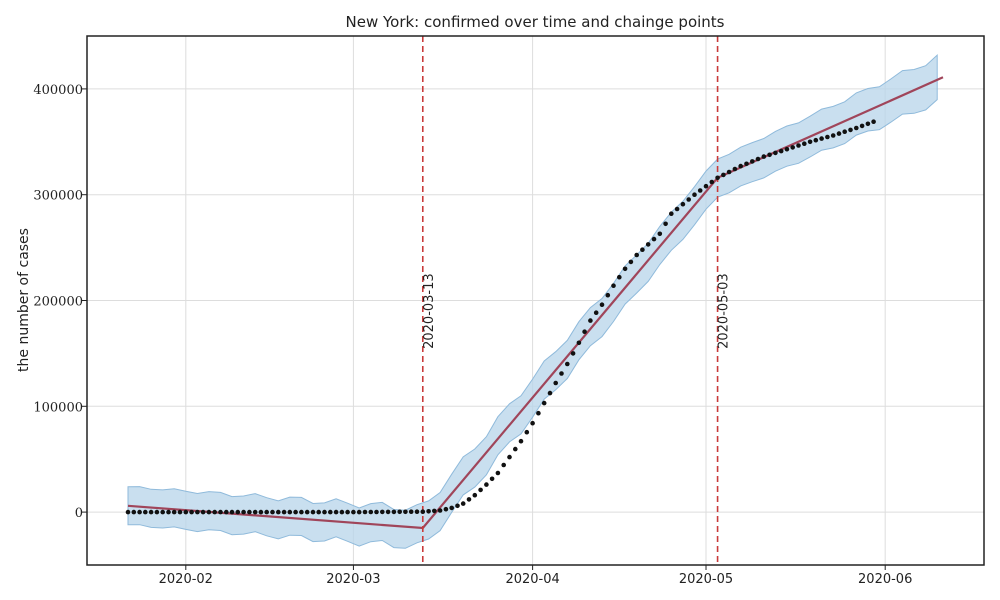 This screenshot has height=600, width=1000. What do you see at coordinates (724, 311) in the screenshot?
I see `change-point-label: 2020-05-03` at bounding box center [724, 311].